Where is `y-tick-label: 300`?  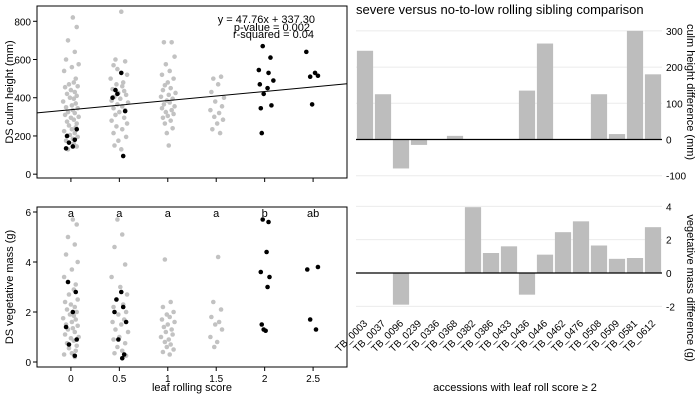 y-tick-label: 300 is located at coordinates (674, 32).